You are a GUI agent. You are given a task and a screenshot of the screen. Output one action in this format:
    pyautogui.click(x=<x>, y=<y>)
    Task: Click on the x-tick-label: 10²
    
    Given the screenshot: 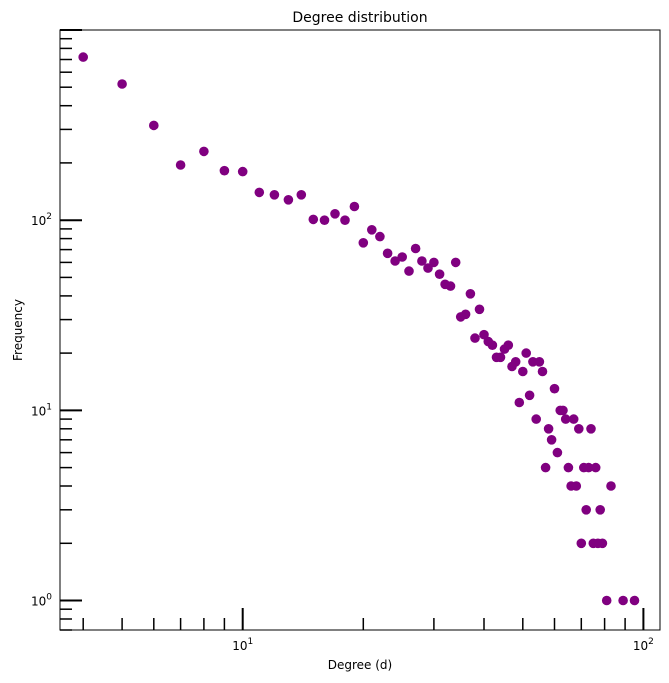 What is the action you would take?
    pyautogui.click(x=643, y=645)
    